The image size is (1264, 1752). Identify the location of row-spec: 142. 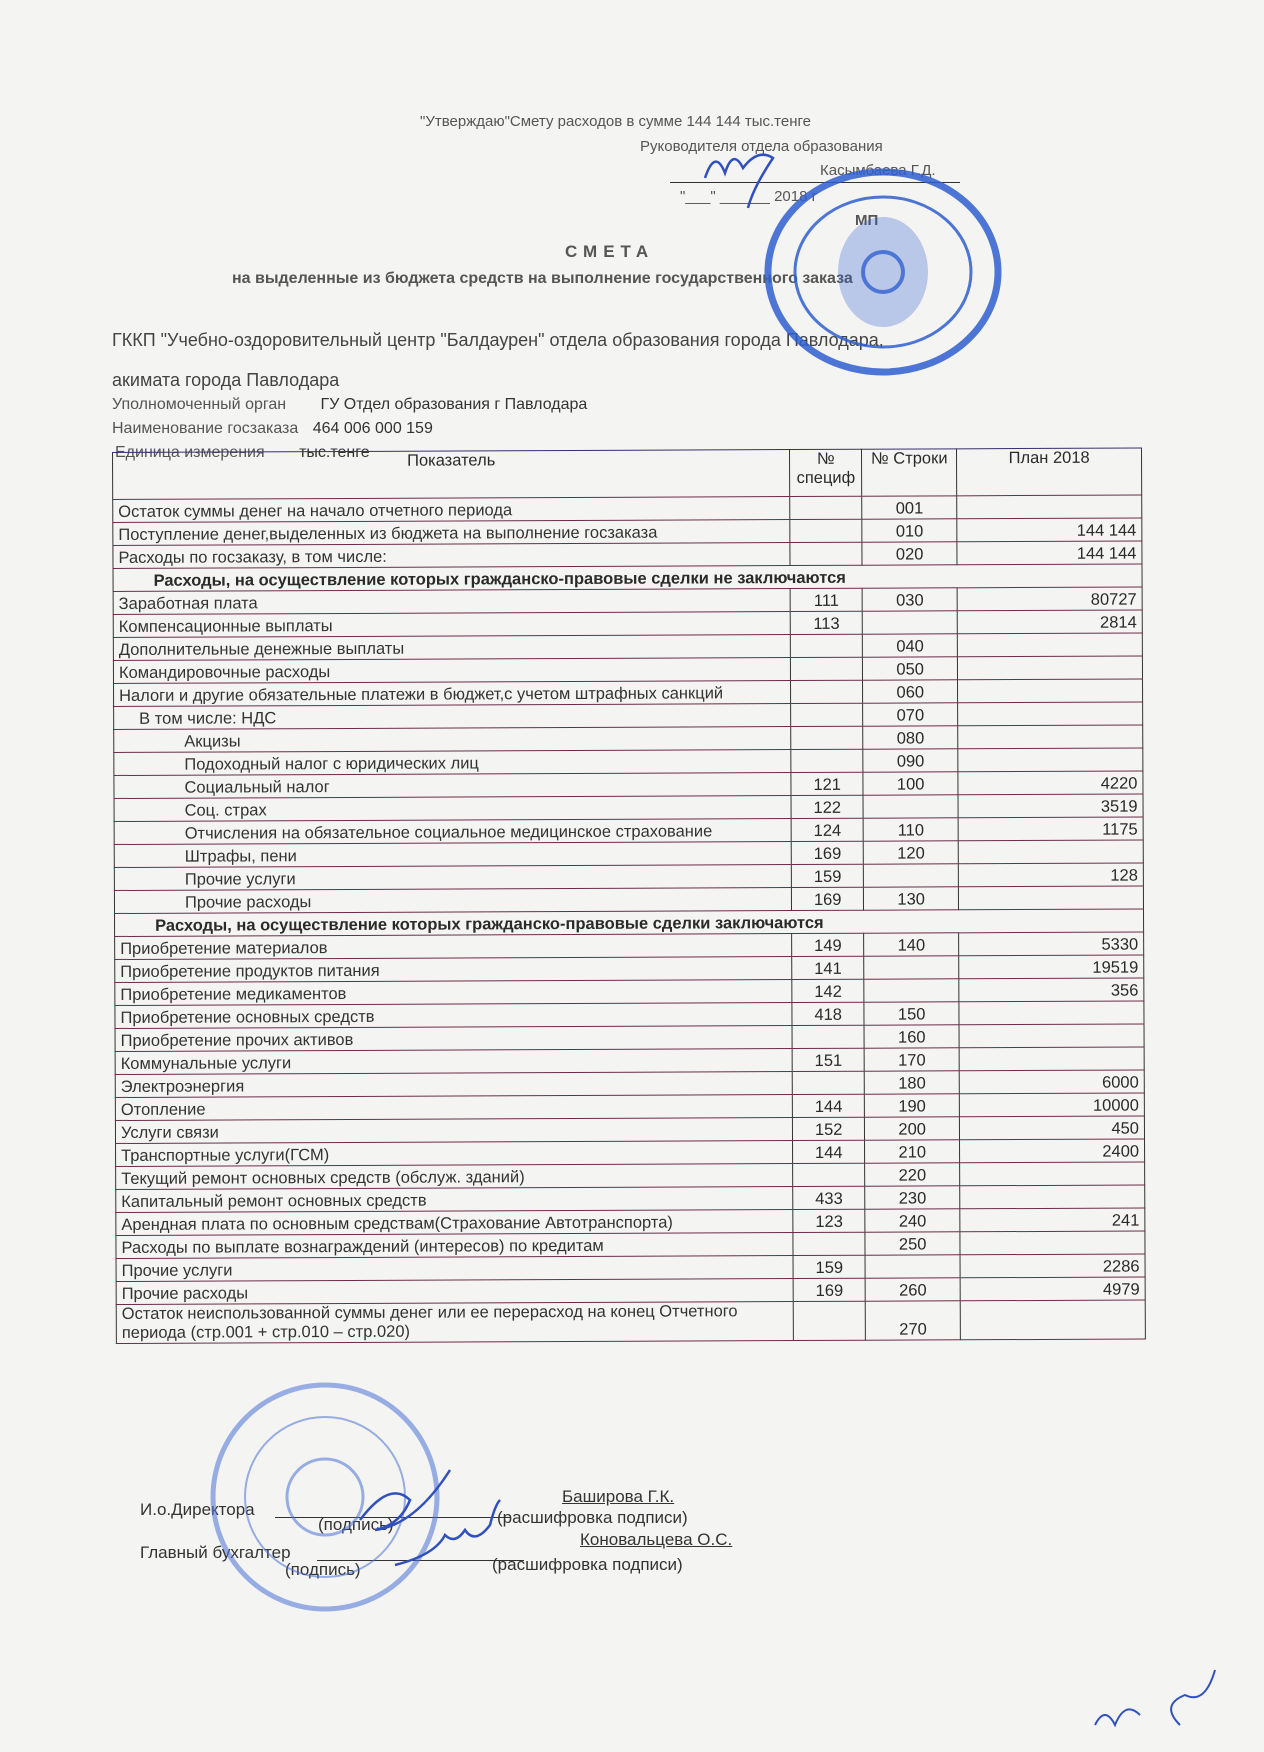
(828, 991).